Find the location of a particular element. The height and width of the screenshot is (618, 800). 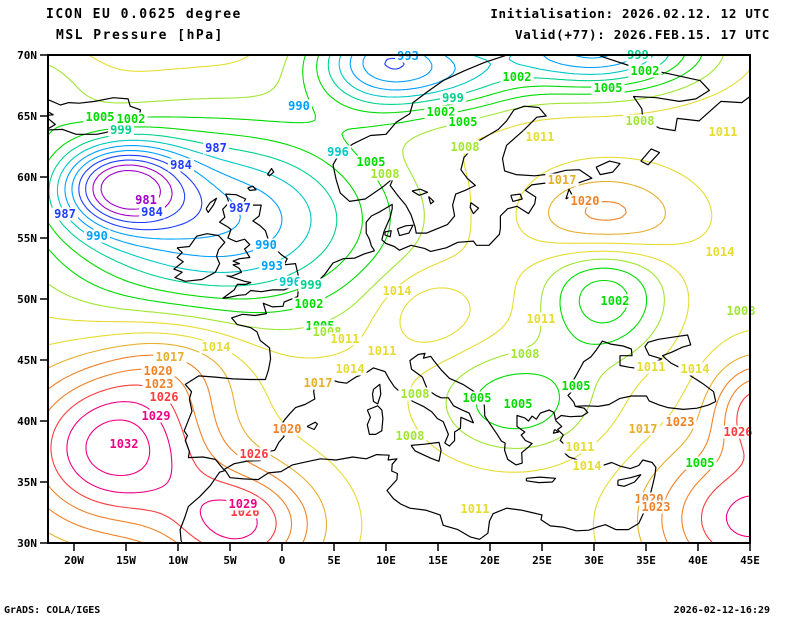

contour-label: 996 is located at coordinates (290, 282).